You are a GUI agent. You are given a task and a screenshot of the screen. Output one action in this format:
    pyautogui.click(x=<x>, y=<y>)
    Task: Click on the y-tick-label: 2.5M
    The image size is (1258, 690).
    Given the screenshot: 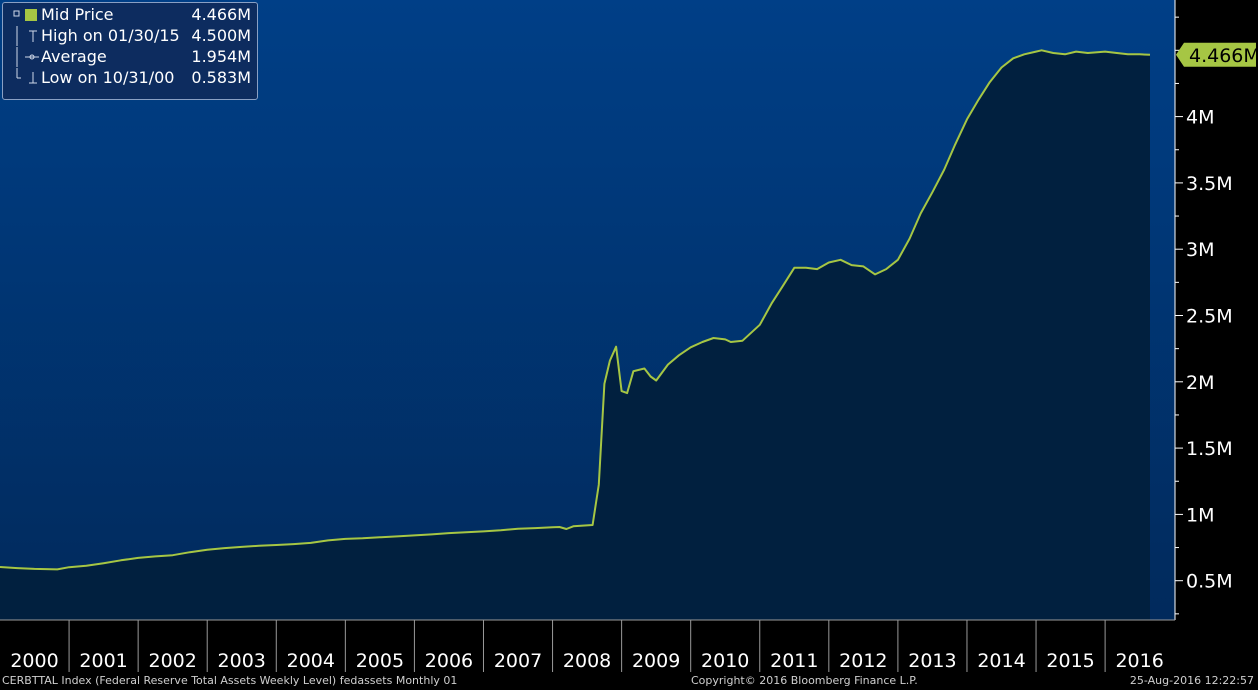 What is the action you would take?
    pyautogui.click(x=1209, y=317)
    